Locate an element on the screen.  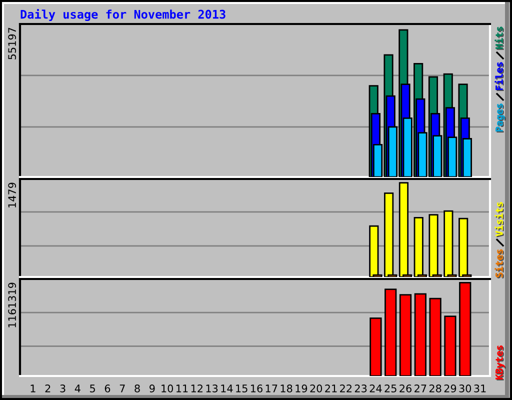
legend-label: Pages is located at coordinates (501, 118).